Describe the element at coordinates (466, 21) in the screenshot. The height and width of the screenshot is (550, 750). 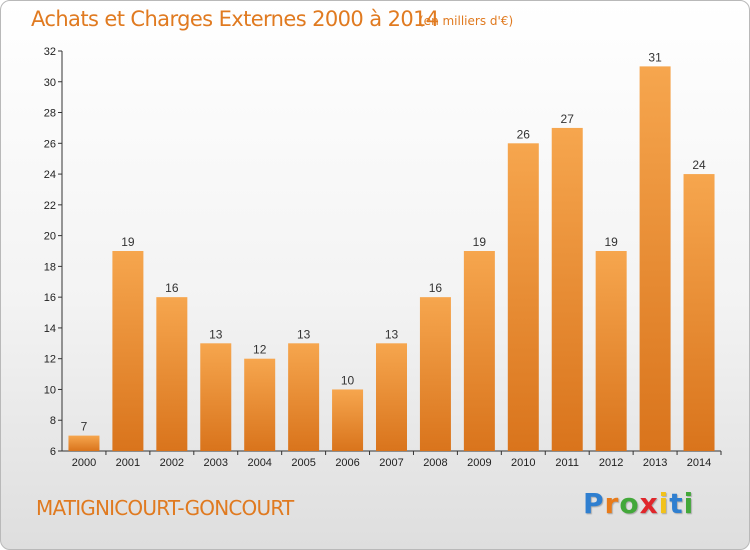
I see `chart-subtitle: (en milliers d'€)` at that location.